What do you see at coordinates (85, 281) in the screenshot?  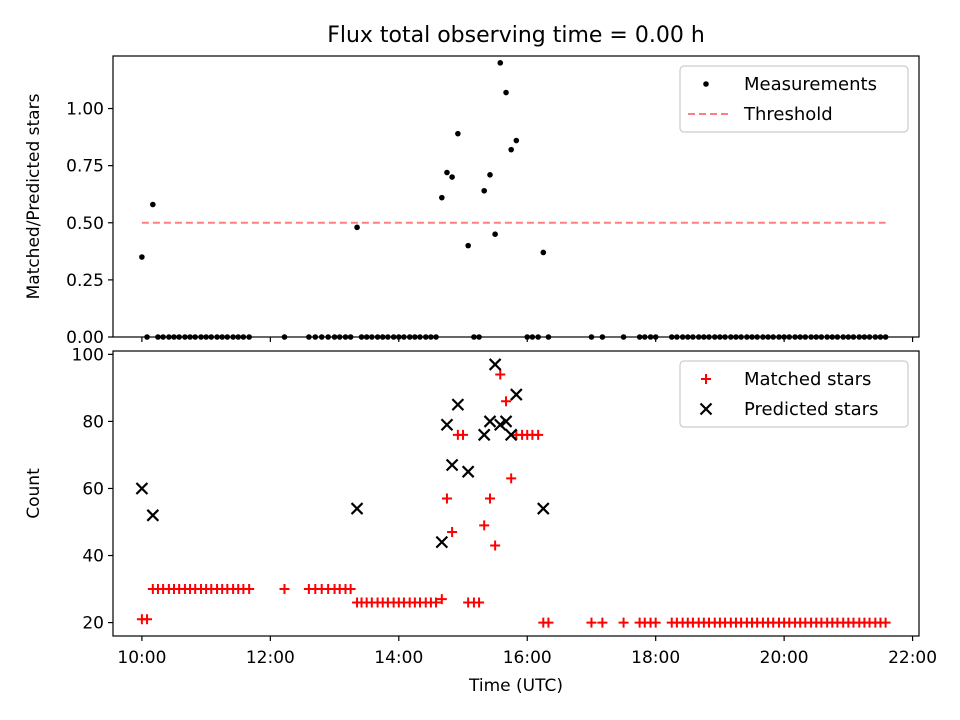 I see `y-tick-label: 0.25` at bounding box center [85, 281].